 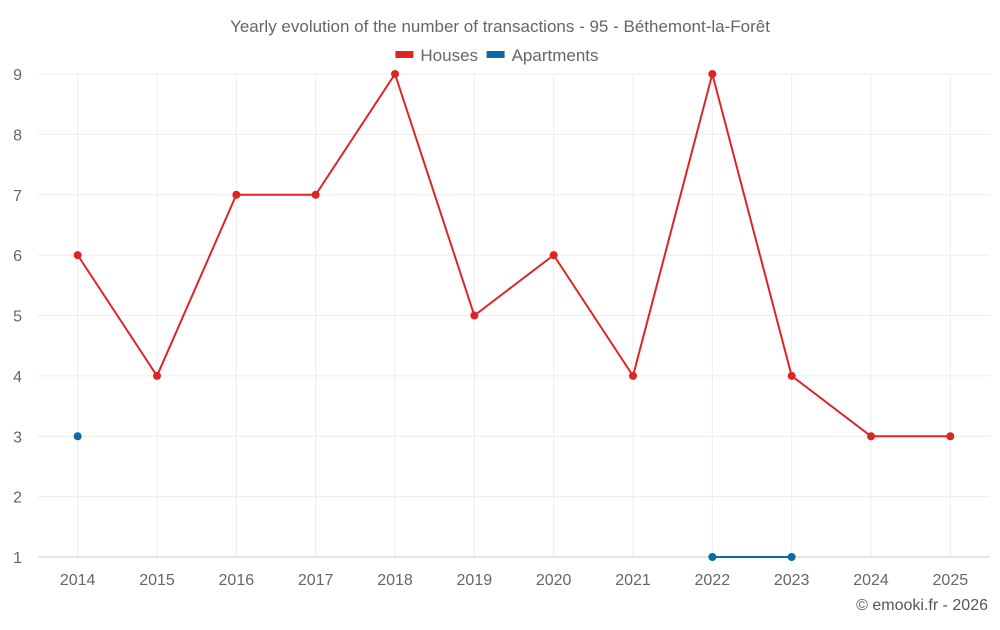 What do you see at coordinates (17, 317) in the screenshot?
I see `y-tick-label: 5` at bounding box center [17, 317].